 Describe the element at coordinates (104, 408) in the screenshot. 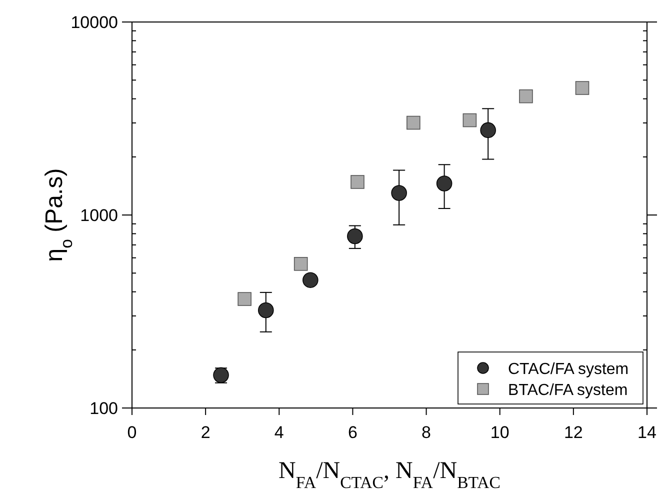

I see `y-tick-label: 100` at that location.